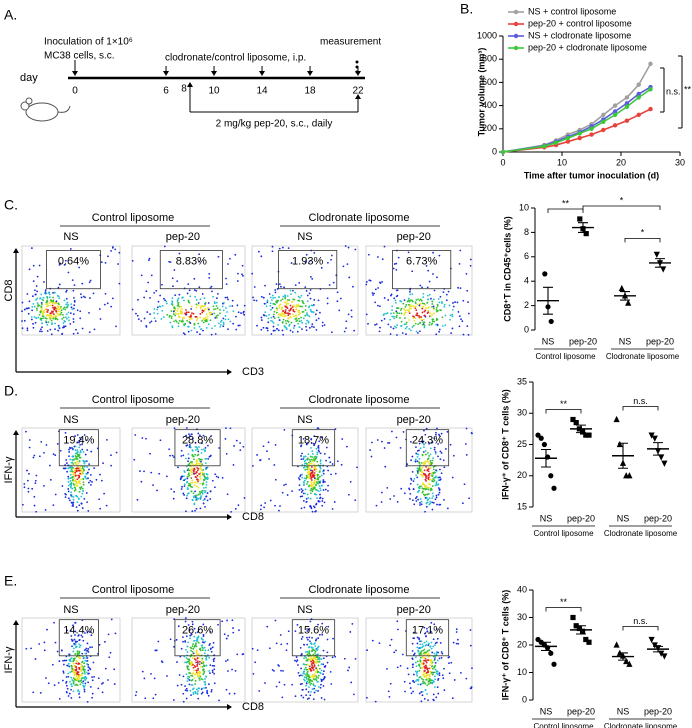 This screenshot has height=728, width=692. I want to click on plot-frame, so click(71, 660).